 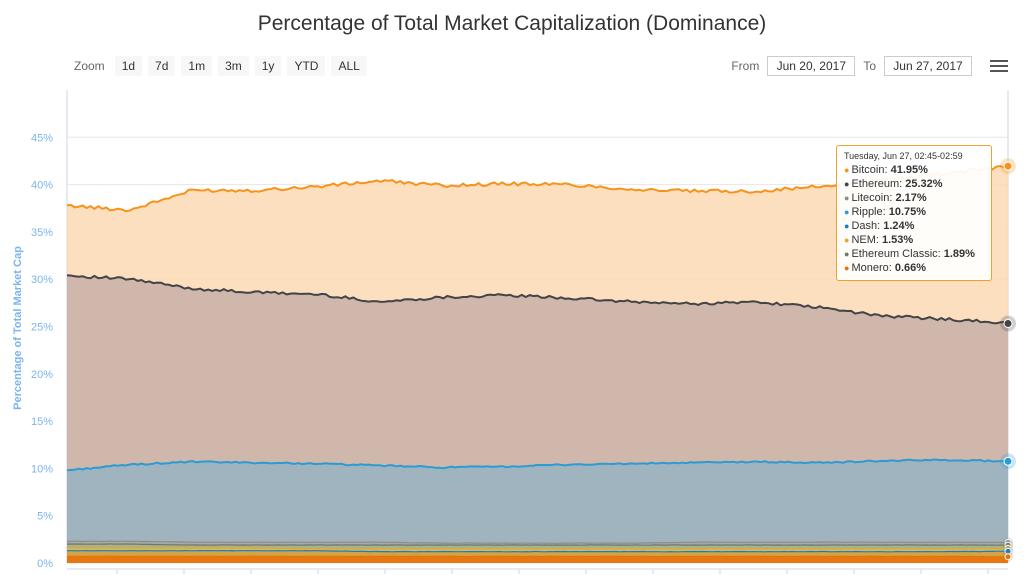 I want to click on tooltip-series-value: 1.24%, so click(x=899, y=226).